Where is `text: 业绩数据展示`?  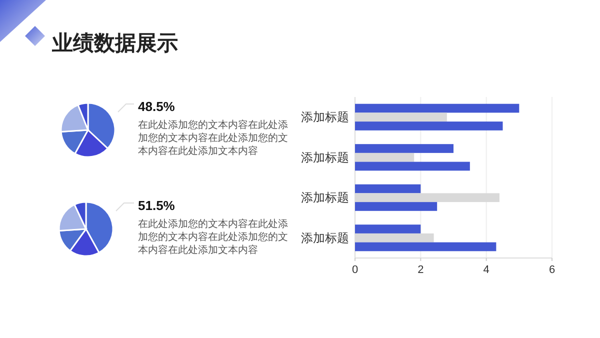
text: 业绩数据展示 is located at coordinates (114, 43).